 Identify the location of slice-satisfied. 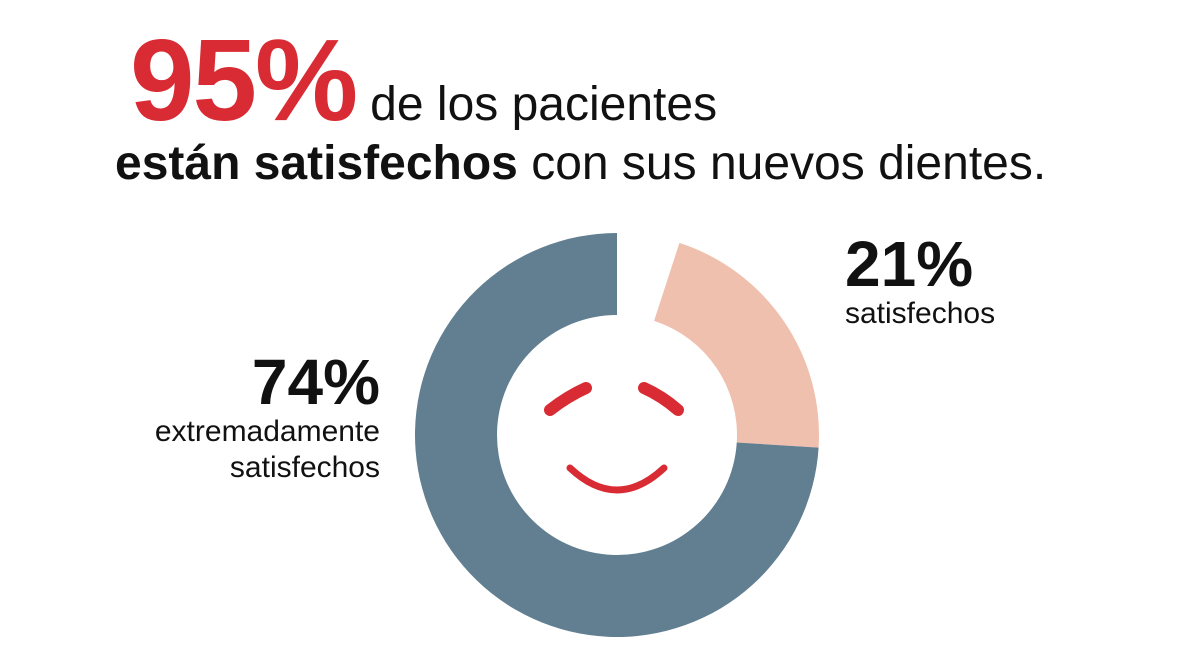
(736, 345).